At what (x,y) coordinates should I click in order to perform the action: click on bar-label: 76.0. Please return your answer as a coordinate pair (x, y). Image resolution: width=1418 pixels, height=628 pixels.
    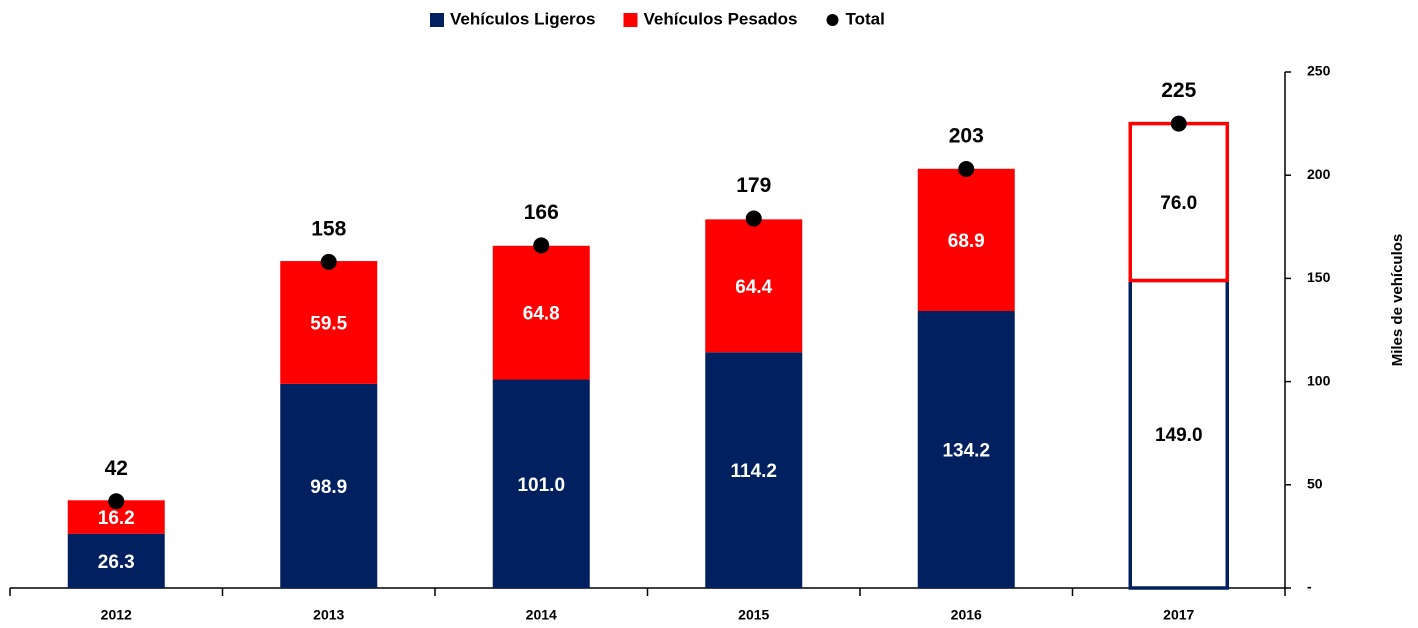
    Looking at the image, I should click on (1178, 203).